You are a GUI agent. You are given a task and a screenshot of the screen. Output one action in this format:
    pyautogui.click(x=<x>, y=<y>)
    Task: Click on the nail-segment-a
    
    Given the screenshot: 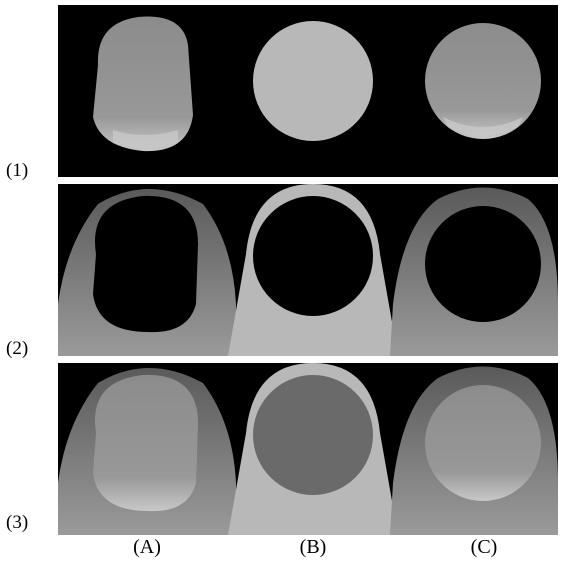 What is the action you would take?
    pyautogui.click(x=143, y=84)
    